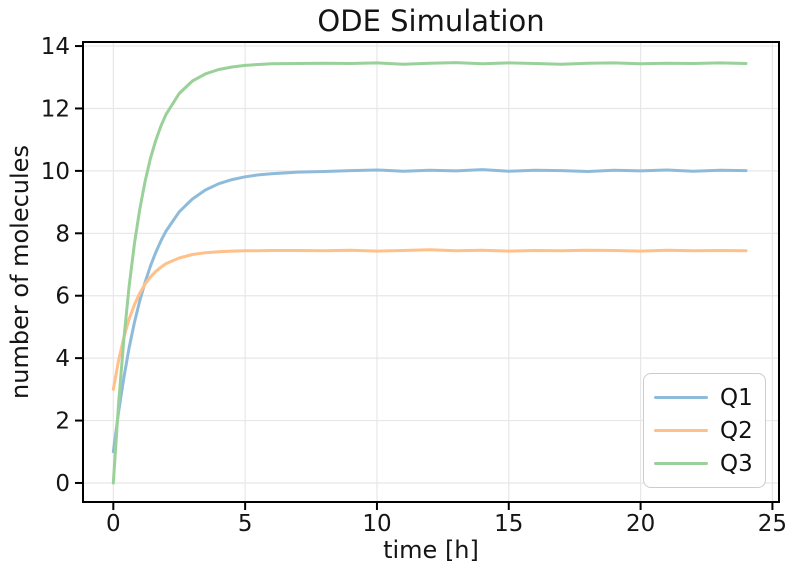 This screenshot has width=799, height=576. What do you see at coordinates (55, 109) in the screenshot?
I see `y-tick-label: 12` at bounding box center [55, 109].